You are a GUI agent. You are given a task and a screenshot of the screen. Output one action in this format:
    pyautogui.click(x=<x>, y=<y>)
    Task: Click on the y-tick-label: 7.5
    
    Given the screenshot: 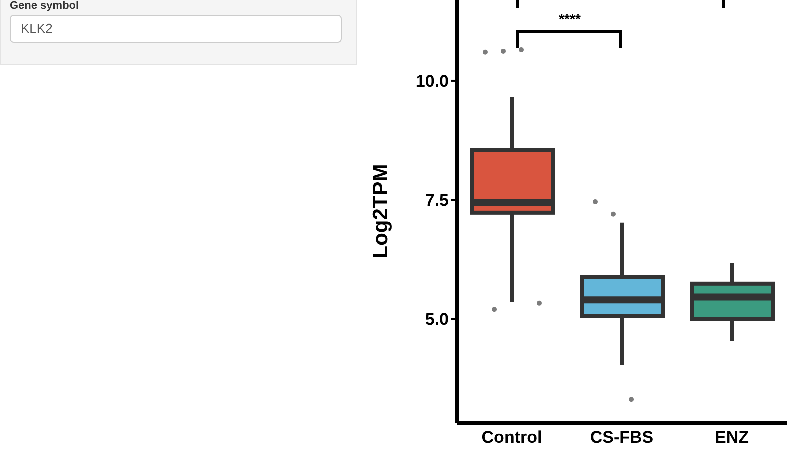 What is the action you would take?
    pyautogui.click(x=437, y=200)
    